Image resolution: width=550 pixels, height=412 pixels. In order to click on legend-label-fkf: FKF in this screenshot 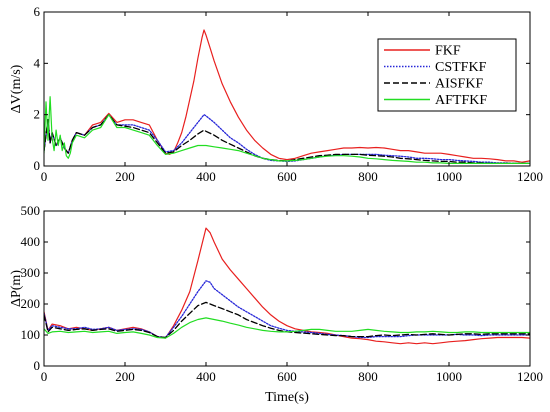, I will do `click(448, 51)`.